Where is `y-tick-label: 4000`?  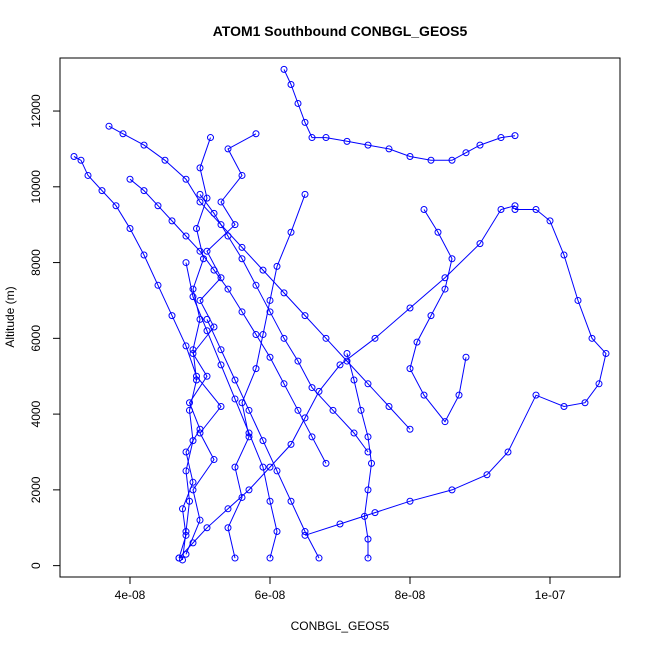 y-tick-label: 4000 is located at coordinates (36, 413).